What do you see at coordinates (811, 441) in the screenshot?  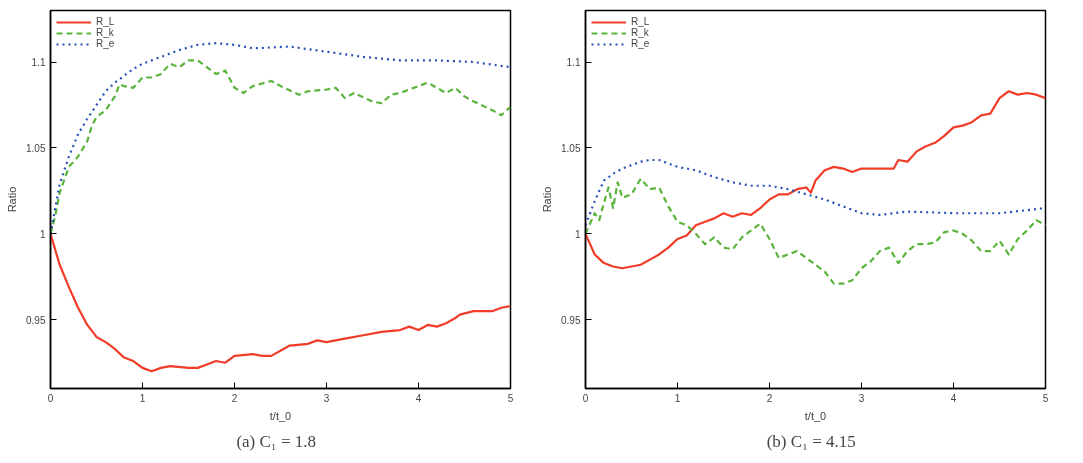 I see `text: (b) C₁ = 4.15` at bounding box center [811, 441].